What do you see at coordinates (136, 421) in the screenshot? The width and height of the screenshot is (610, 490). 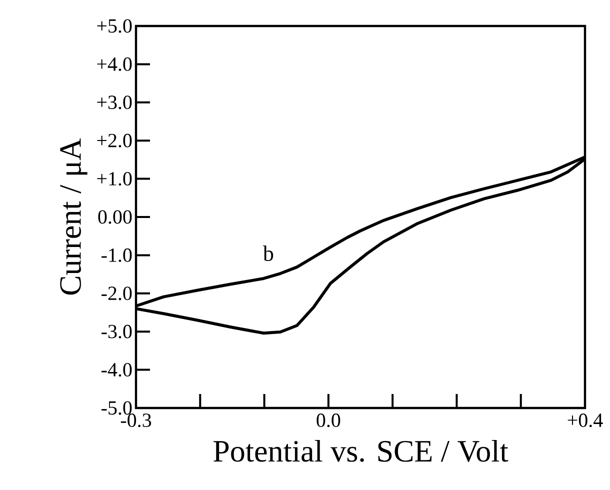 I see `x-tick-label: -0.3` at bounding box center [136, 421].